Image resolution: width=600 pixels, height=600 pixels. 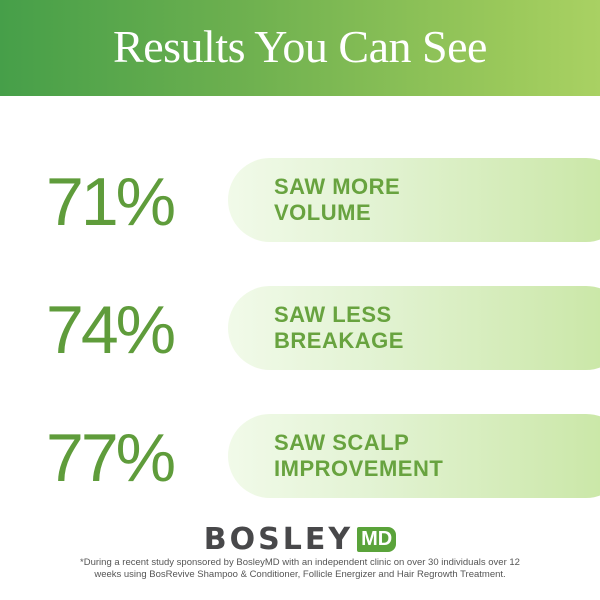 I want to click on stat-label: SAW SCALP IMPROVEMENT, so click(x=358, y=456).